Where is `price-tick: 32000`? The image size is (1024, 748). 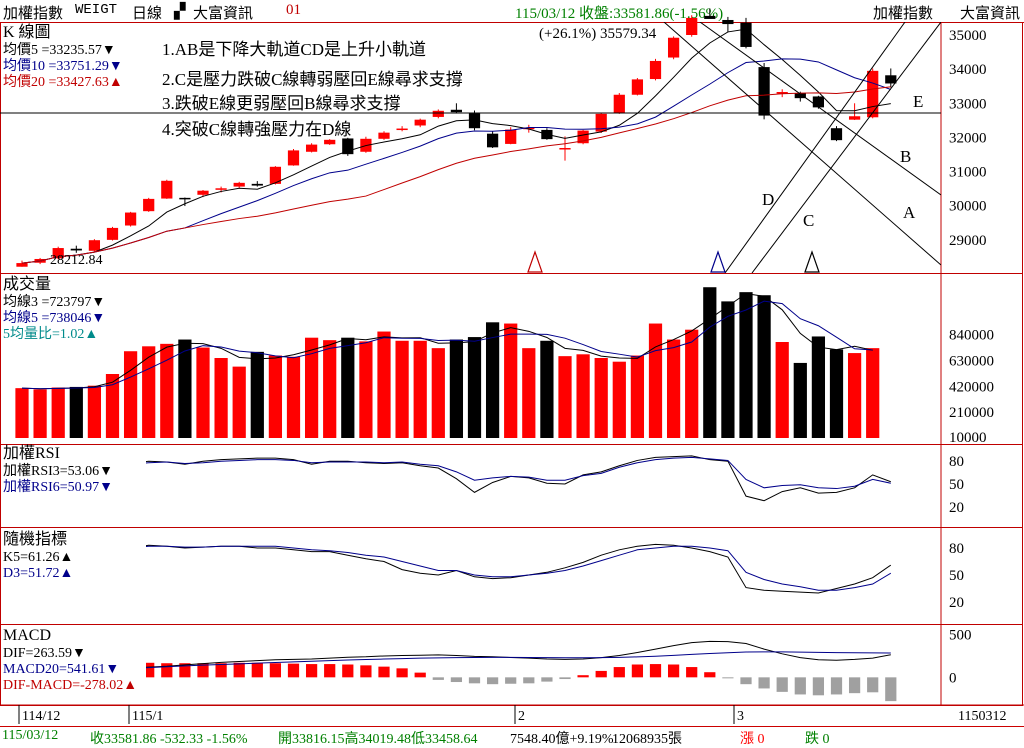 price-tick: 32000 is located at coordinates (968, 138).